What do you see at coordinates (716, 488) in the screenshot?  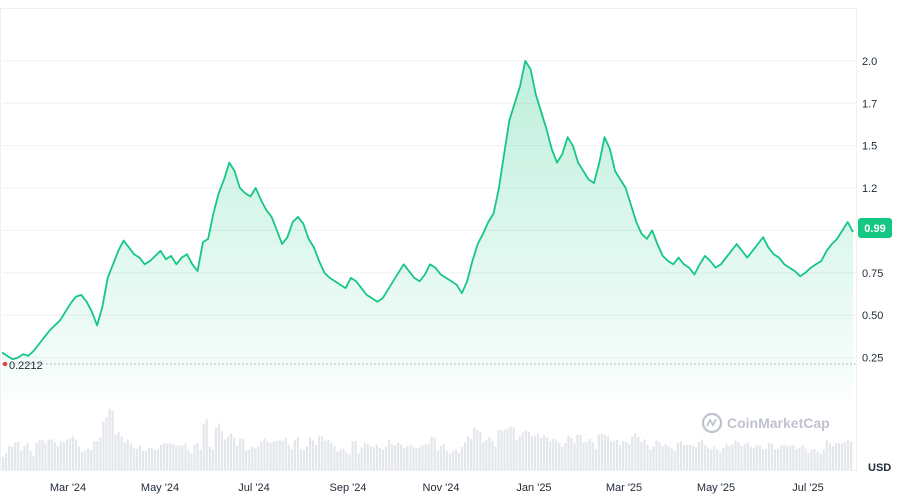 I see `x-tick-label: May '25` at bounding box center [716, 488].